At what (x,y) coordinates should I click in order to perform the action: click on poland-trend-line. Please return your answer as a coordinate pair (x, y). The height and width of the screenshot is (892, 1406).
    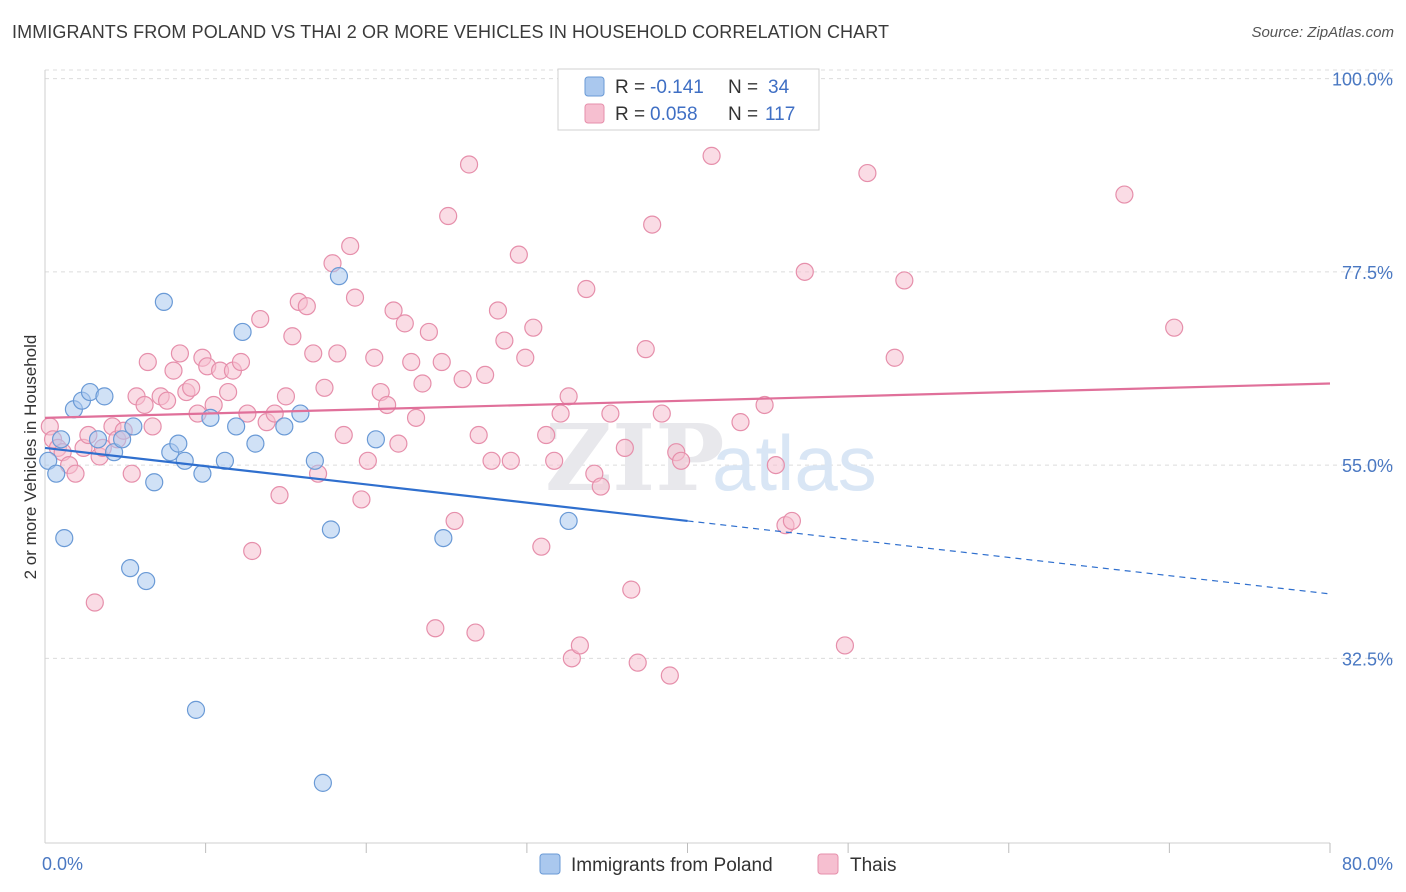
    Looking at the image, I should click on (366, 484).